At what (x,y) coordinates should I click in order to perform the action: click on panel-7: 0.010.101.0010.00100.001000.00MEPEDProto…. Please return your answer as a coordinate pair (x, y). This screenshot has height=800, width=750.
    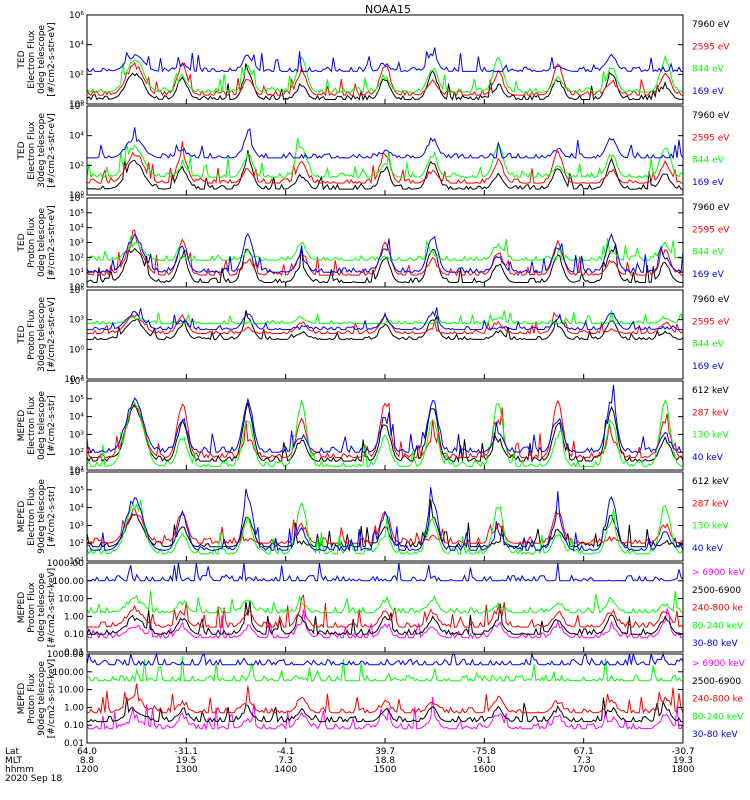
    Looking at the image, I should click on (381, 608).